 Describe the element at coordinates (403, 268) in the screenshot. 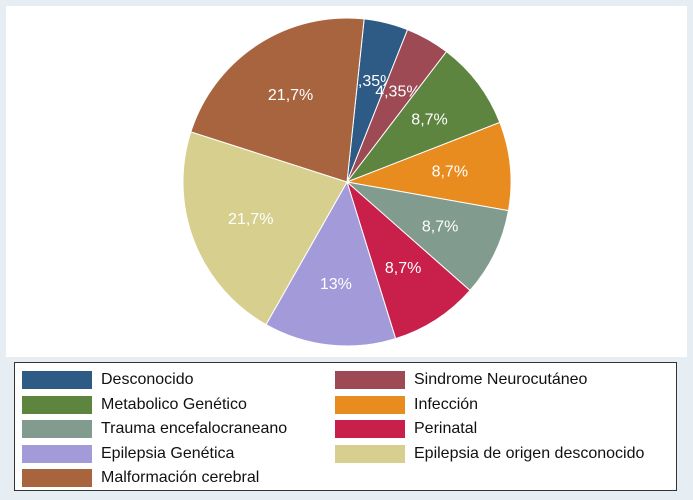

I see `slice-label-perinatal: 8,7%` at that location.